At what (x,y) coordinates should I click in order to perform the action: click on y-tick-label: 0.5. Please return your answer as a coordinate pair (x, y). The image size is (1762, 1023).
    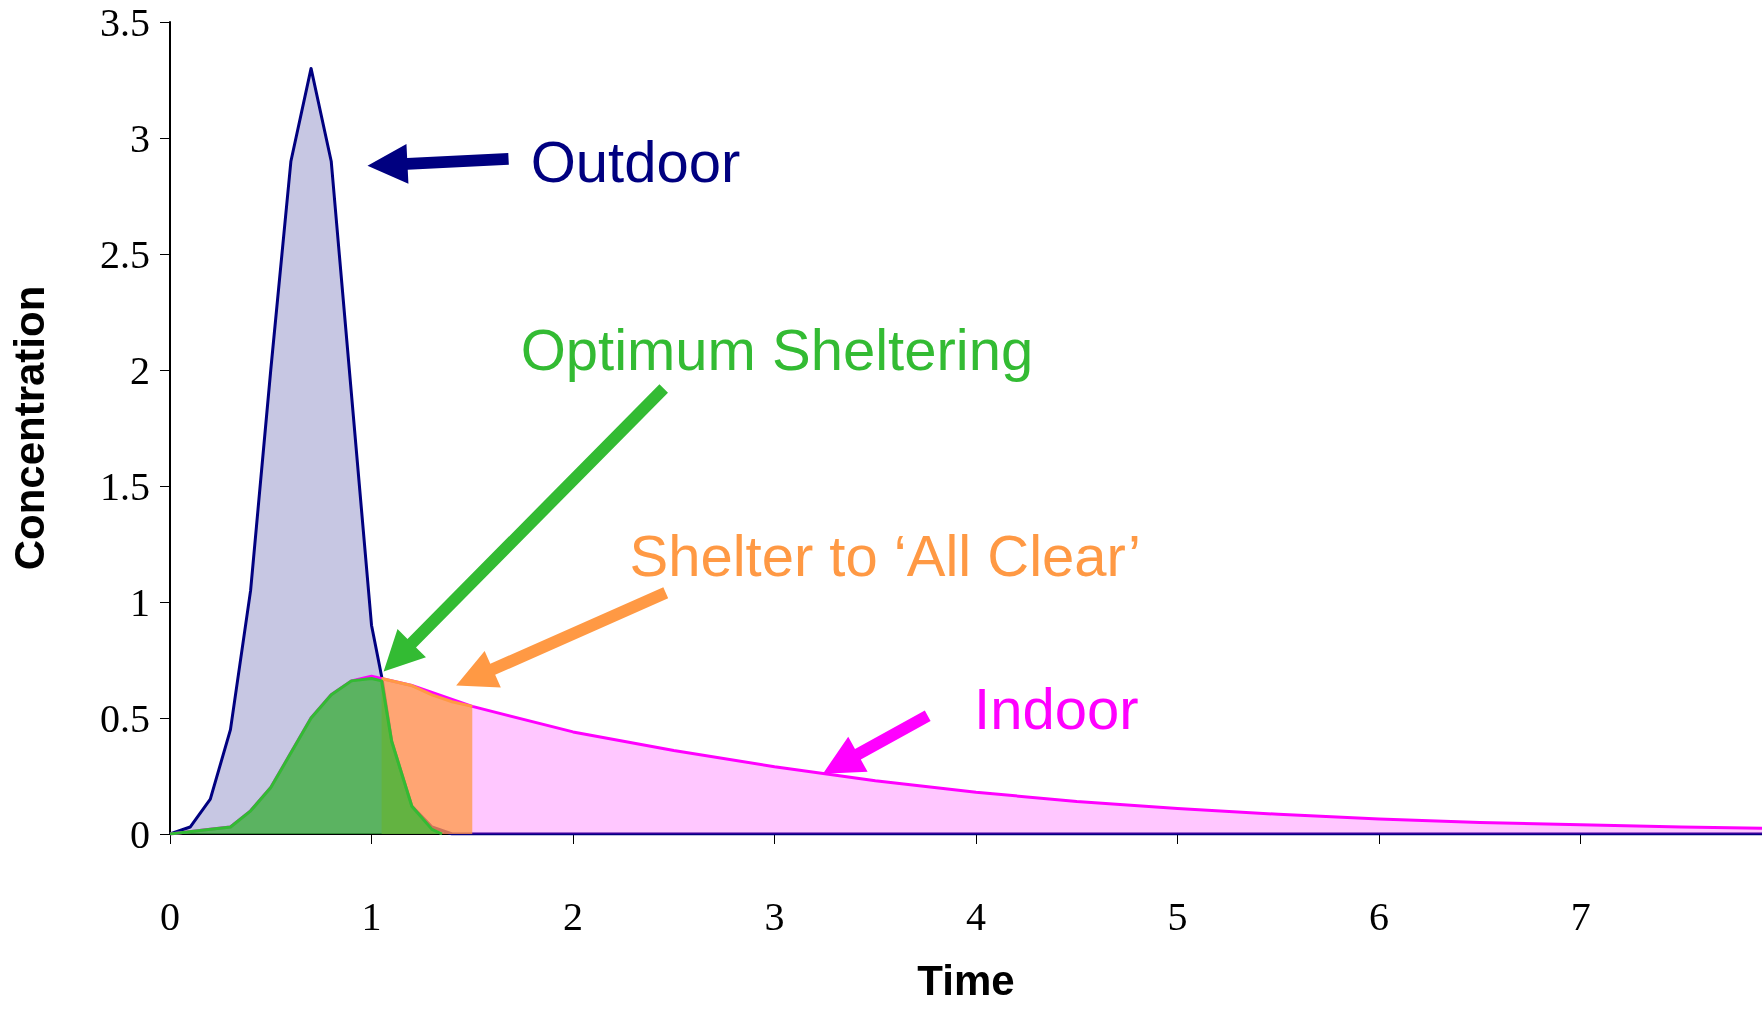
    Looking at the image, I should click on (125, 718).